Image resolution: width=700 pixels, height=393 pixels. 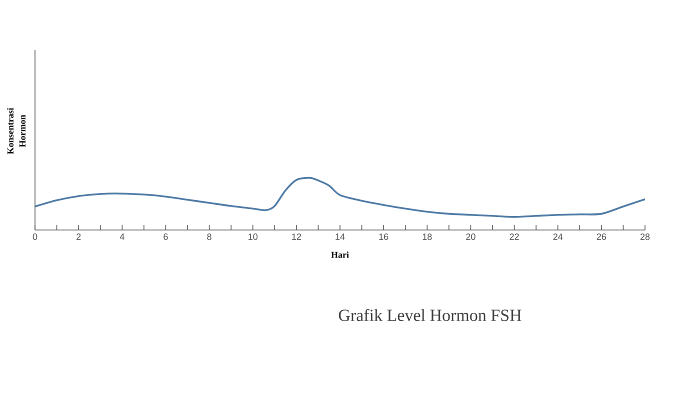 I want to click on x-tick-label: 12, so click(x=296, y=237).